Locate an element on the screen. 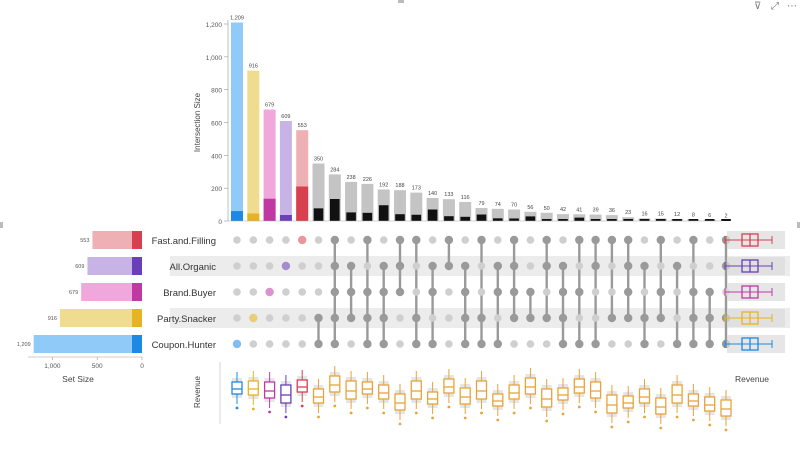 This screenshot has height=449, width=800. filter-icon: ⊽ is located at coordinates (758, 6).